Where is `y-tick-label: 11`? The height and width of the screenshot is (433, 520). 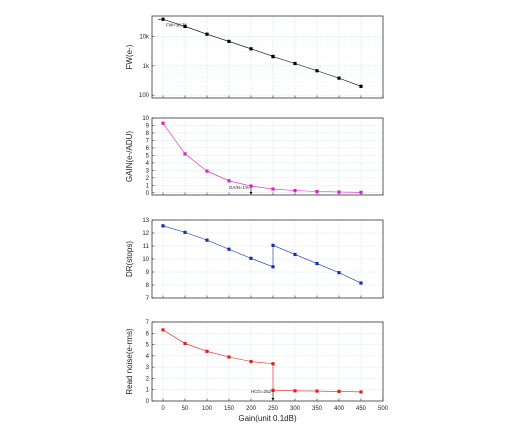
y-tick-label: 11 is located at coordinates (146, 247).